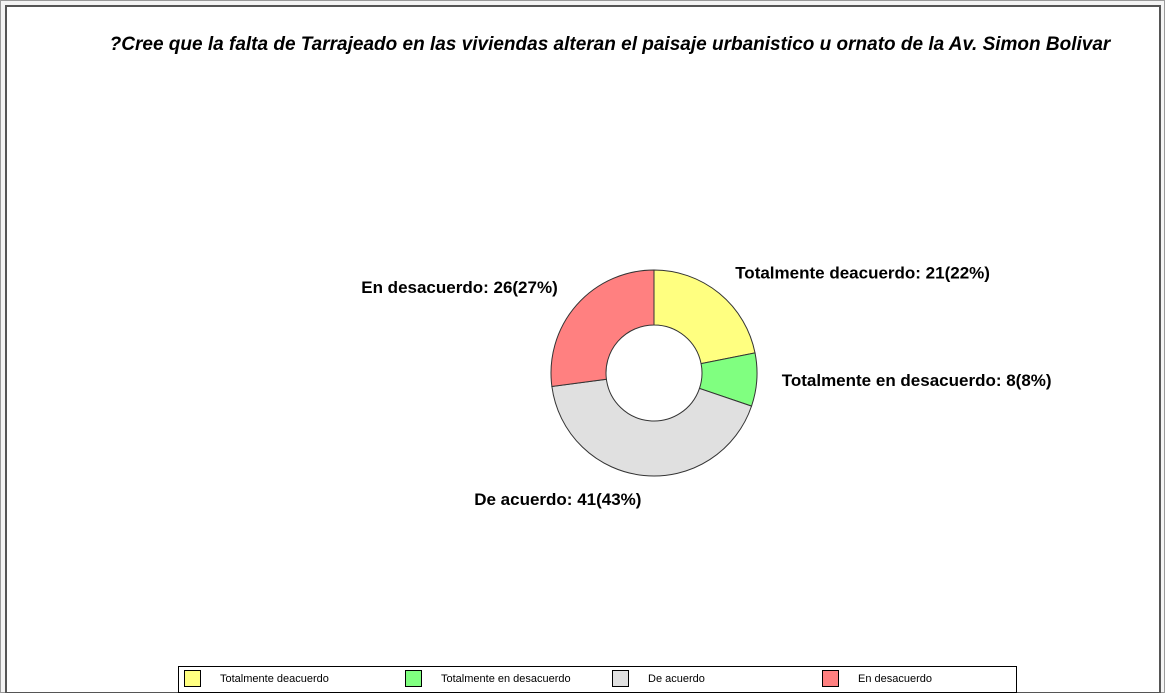 The image size is (1165, 698). Describe the element at coordinates (557, 499) in the screenshot. I see `data-label: De acuerdo: 41(43%)` at that location.